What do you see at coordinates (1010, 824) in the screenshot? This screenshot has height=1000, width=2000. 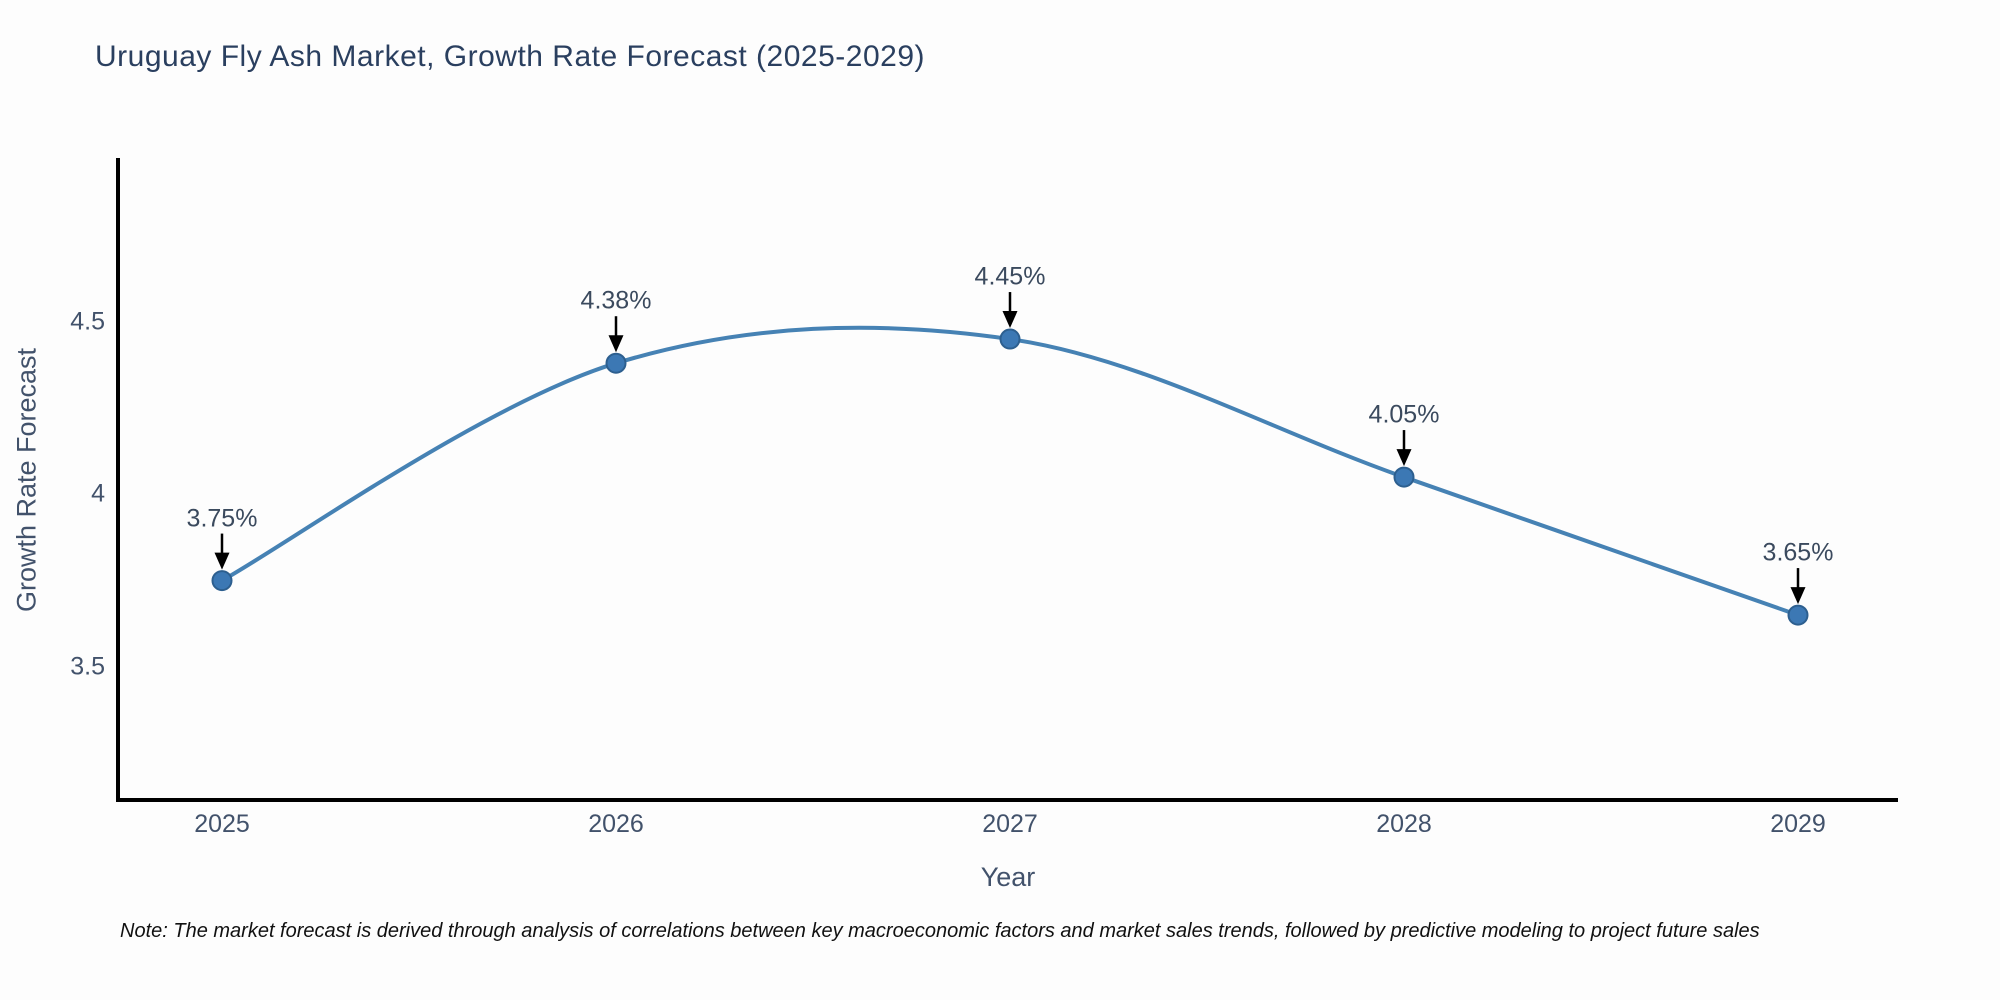 I see `x-tick-2027: 2027` at bounding box center [1010, 824].